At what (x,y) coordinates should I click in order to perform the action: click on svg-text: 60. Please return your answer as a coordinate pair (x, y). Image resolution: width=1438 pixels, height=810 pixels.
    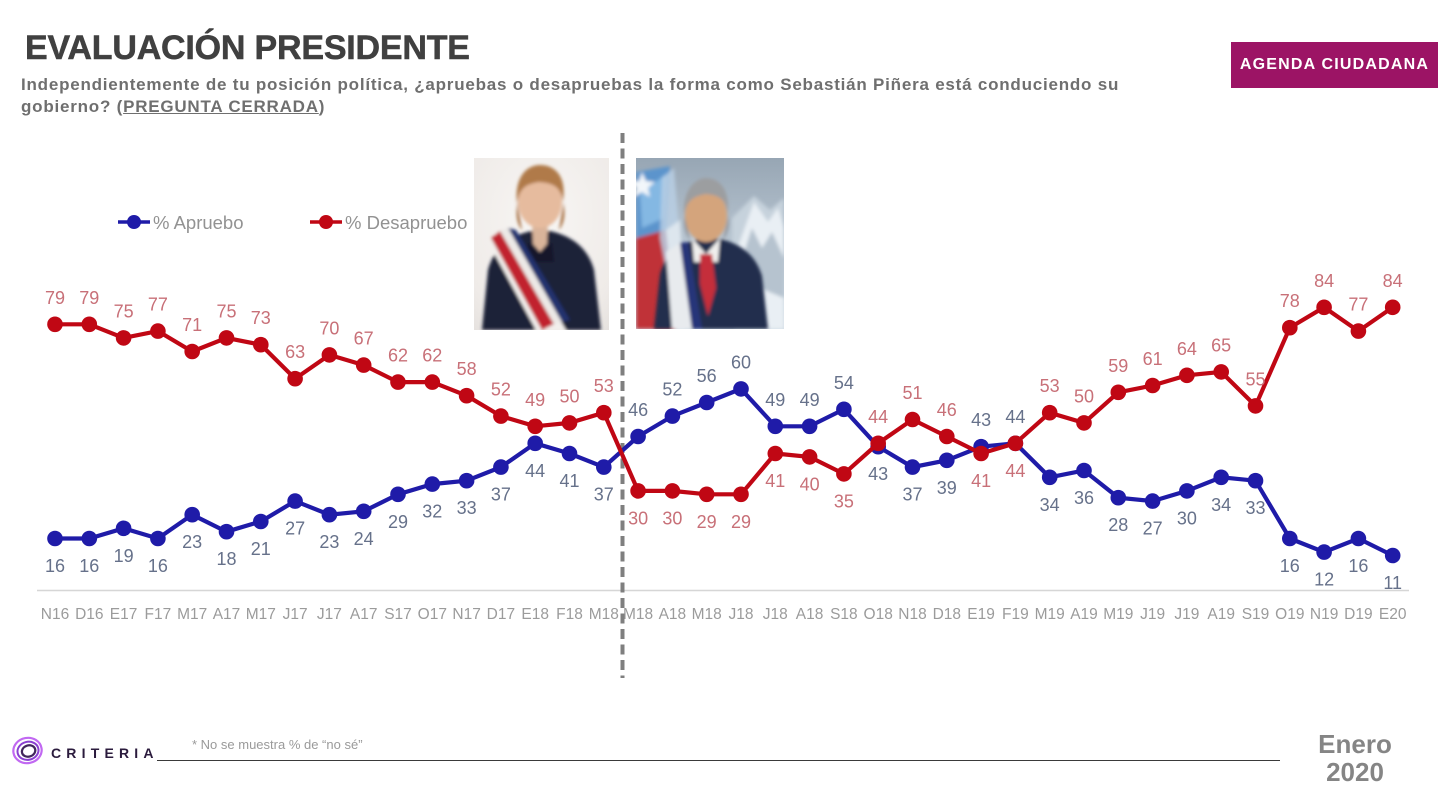
    Looking at the image, I should click on (741, 362).